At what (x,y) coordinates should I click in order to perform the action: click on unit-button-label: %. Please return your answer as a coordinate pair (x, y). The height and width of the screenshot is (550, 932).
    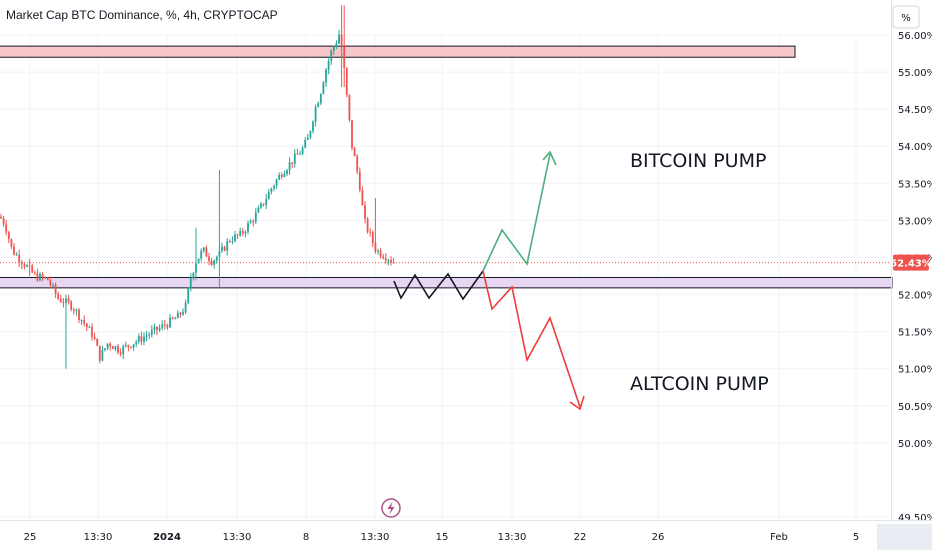
    Looking at the image, I should click on (906, 18).